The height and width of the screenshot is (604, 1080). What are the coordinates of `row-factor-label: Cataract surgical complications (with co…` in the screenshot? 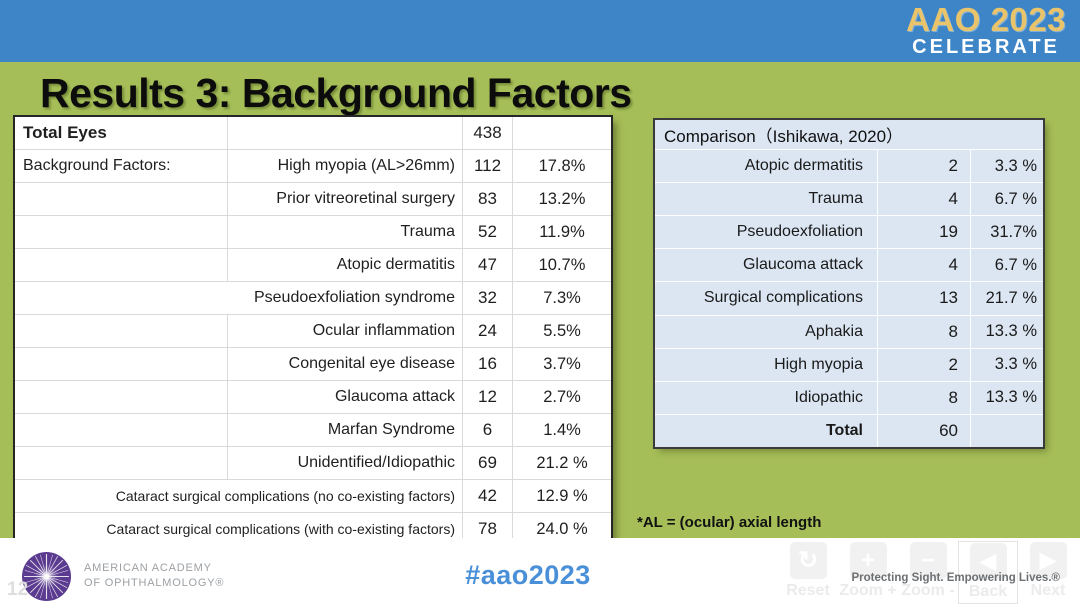 It's located at (280, 529).